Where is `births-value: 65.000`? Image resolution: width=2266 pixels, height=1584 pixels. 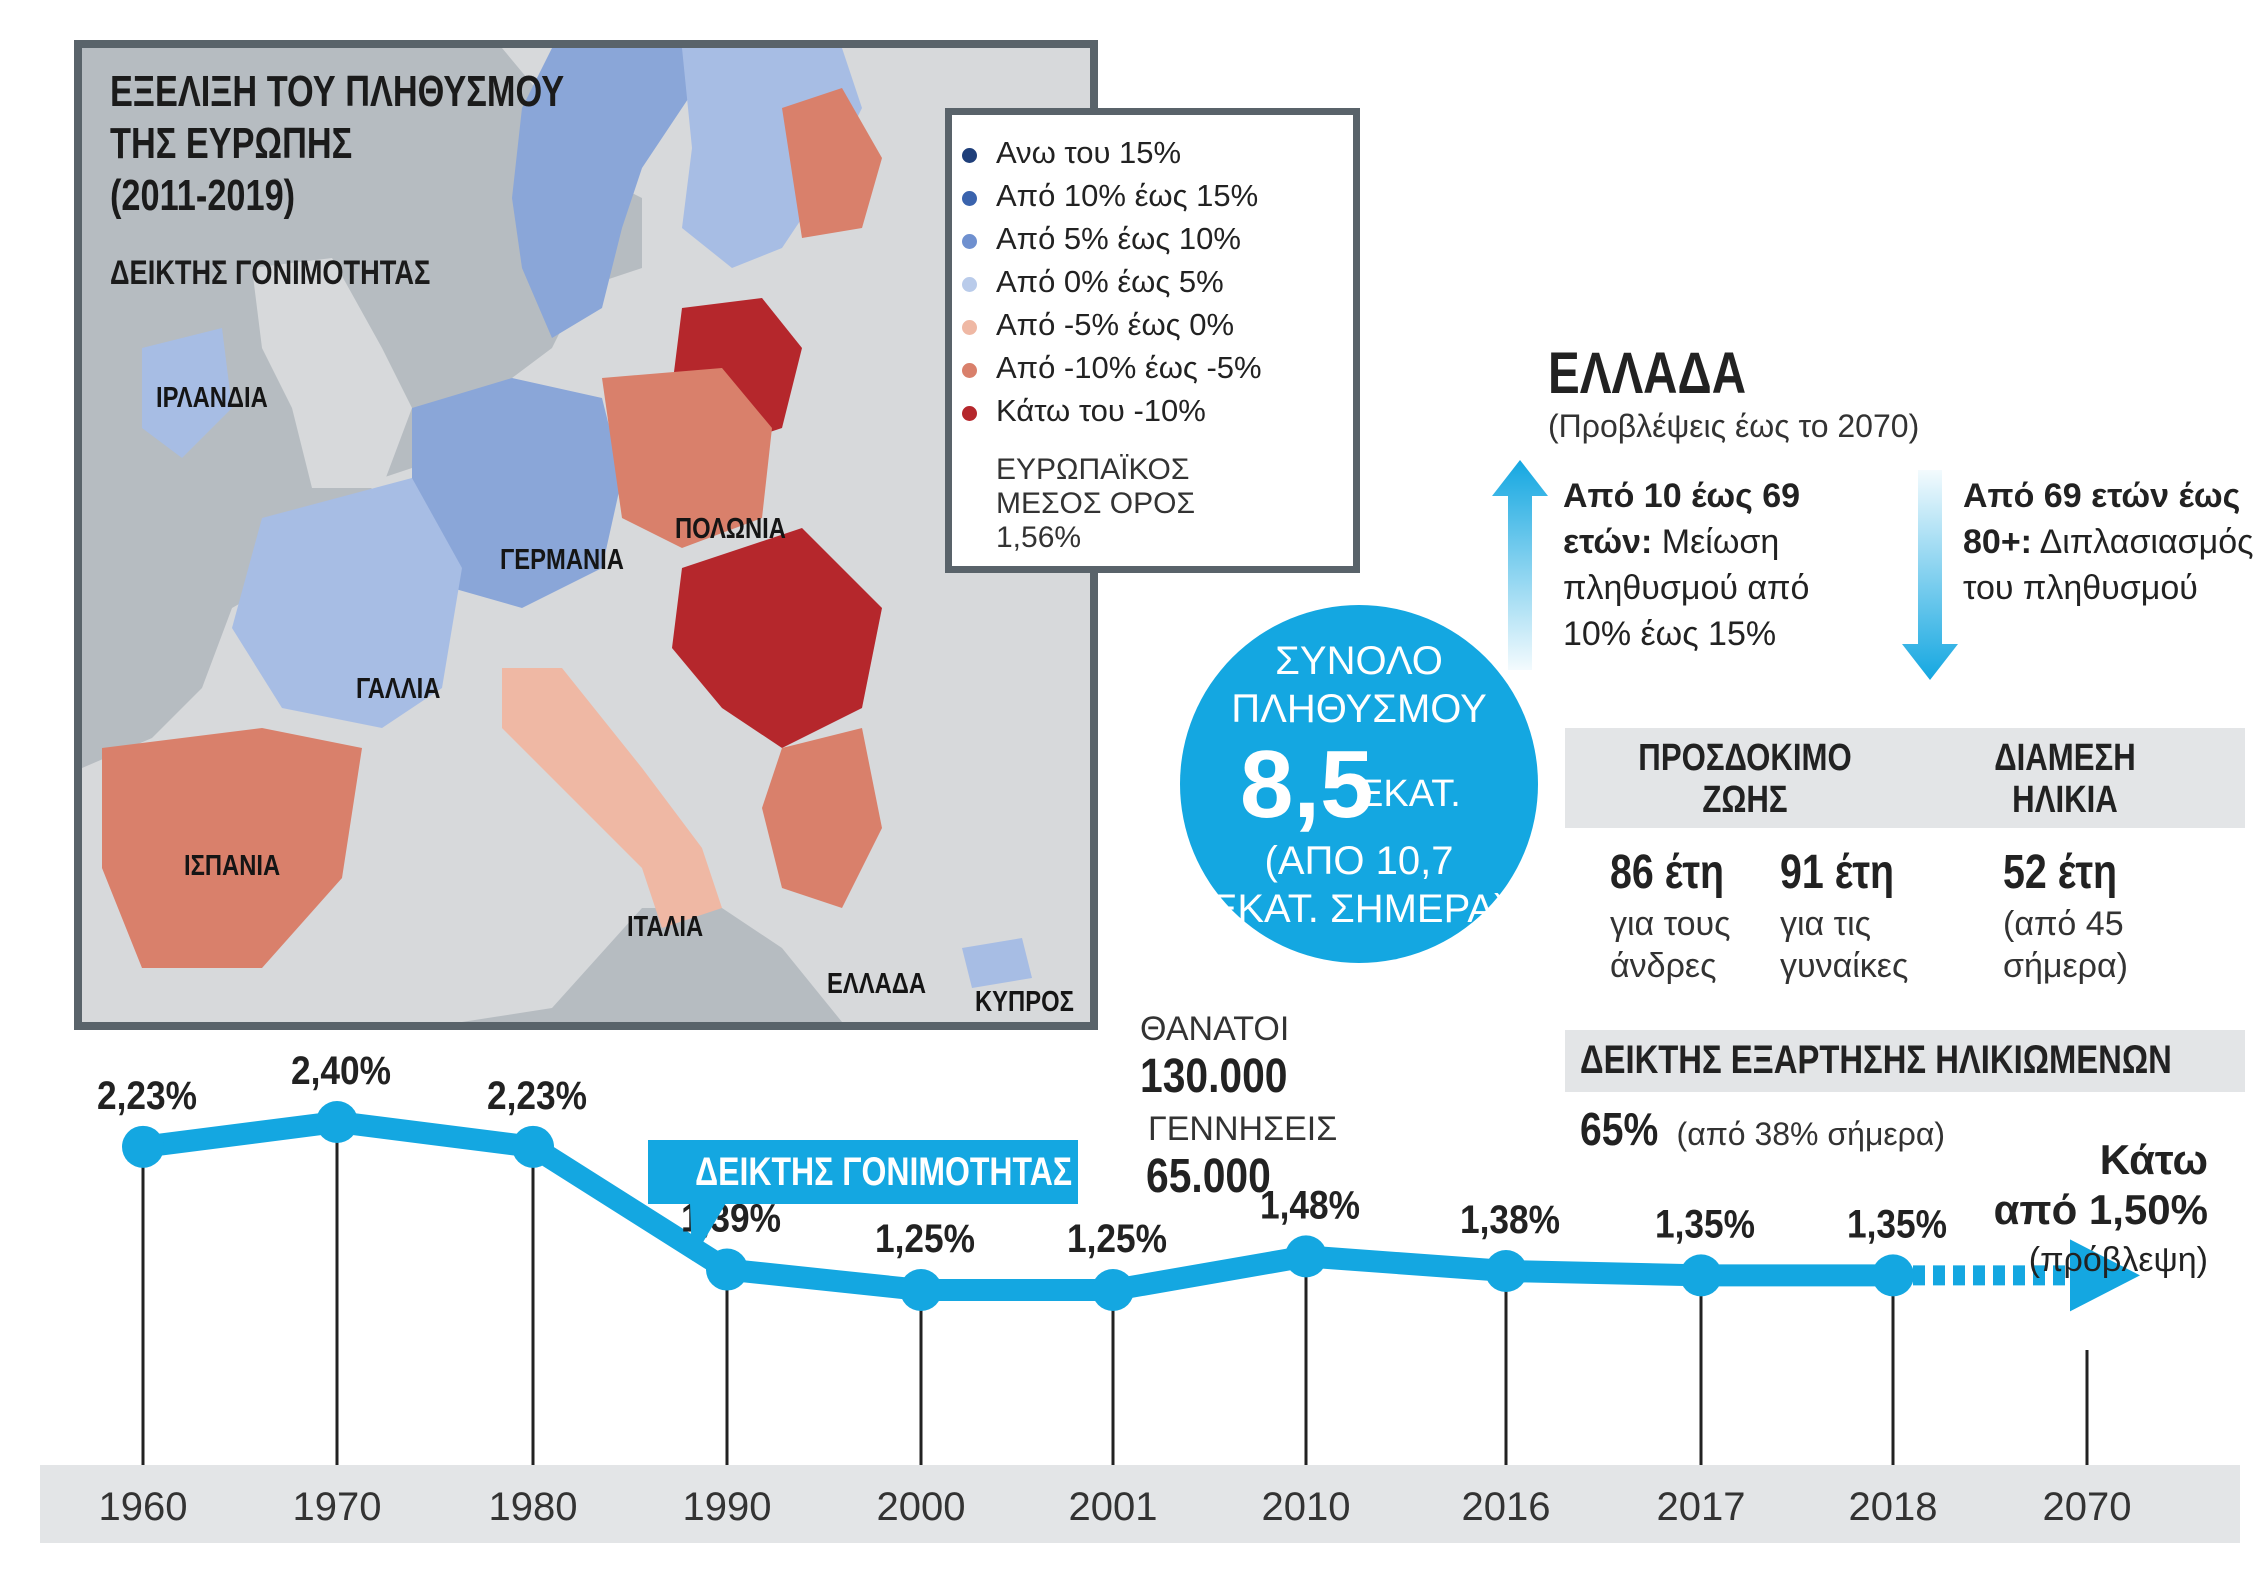
births-value: 65.000 is located at coordinates (1208, 1176).